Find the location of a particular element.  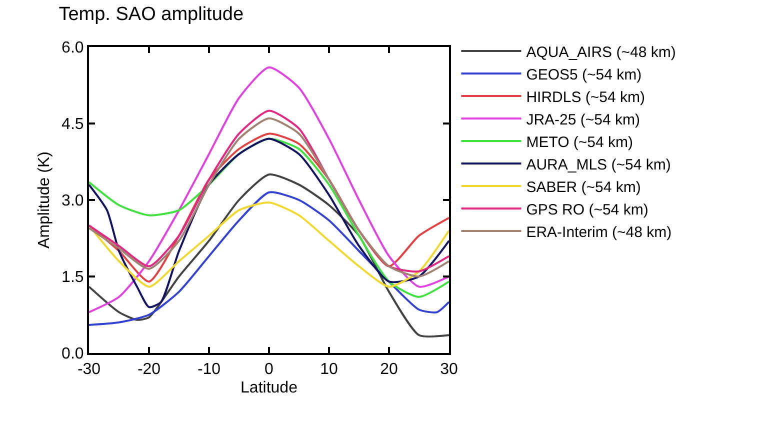

x-tick-label: -10 is located at coordinates (209, 369).